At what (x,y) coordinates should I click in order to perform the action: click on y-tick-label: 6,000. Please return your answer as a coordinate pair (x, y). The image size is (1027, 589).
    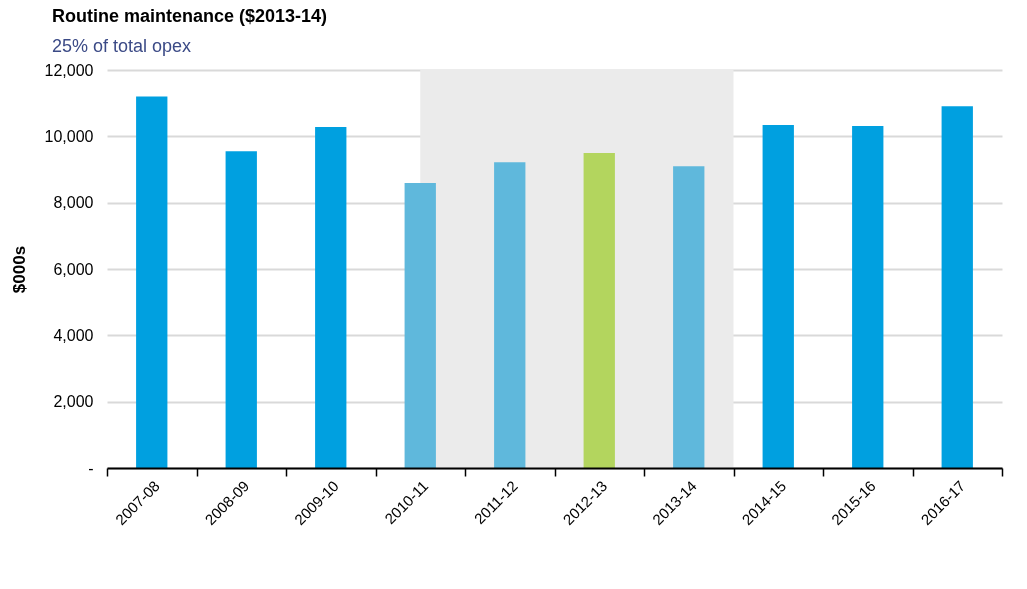
    Looking at the image, I should click on (73, 269).